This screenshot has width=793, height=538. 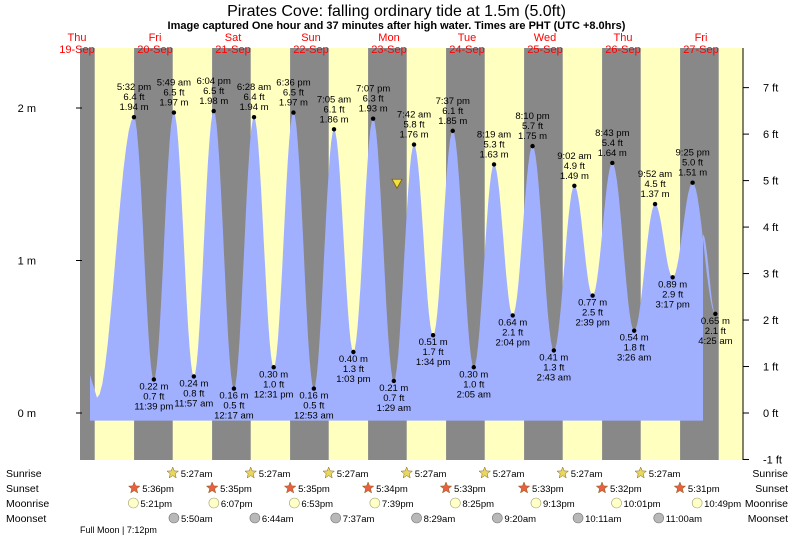 I want to click on low-tide-label: 2:04 pm, so click(x=513, y=342).